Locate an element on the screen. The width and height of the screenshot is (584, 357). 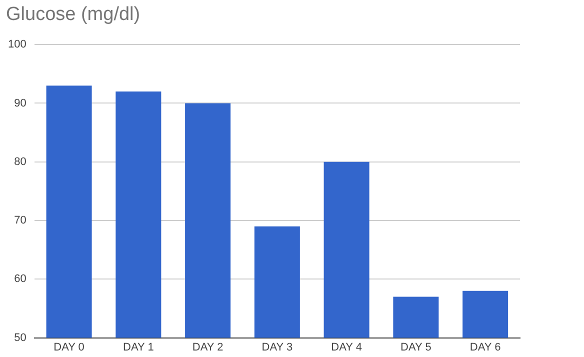
y-tick-label: 80 is located at coordinates (20, 162).